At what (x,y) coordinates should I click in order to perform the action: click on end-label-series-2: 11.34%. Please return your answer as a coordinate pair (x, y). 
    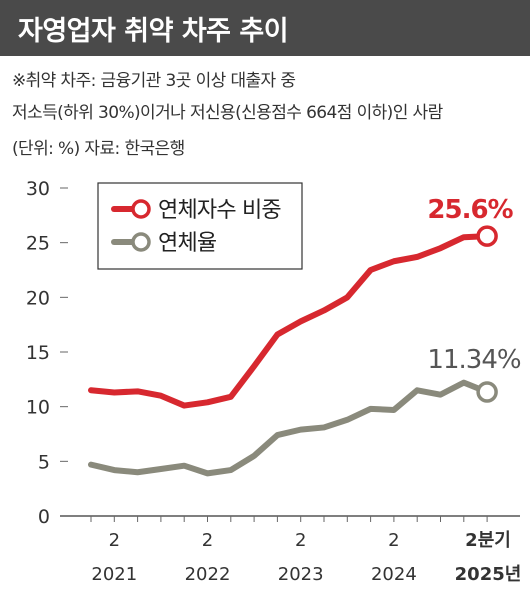
    Looking at the image, I should click on (473, 360).